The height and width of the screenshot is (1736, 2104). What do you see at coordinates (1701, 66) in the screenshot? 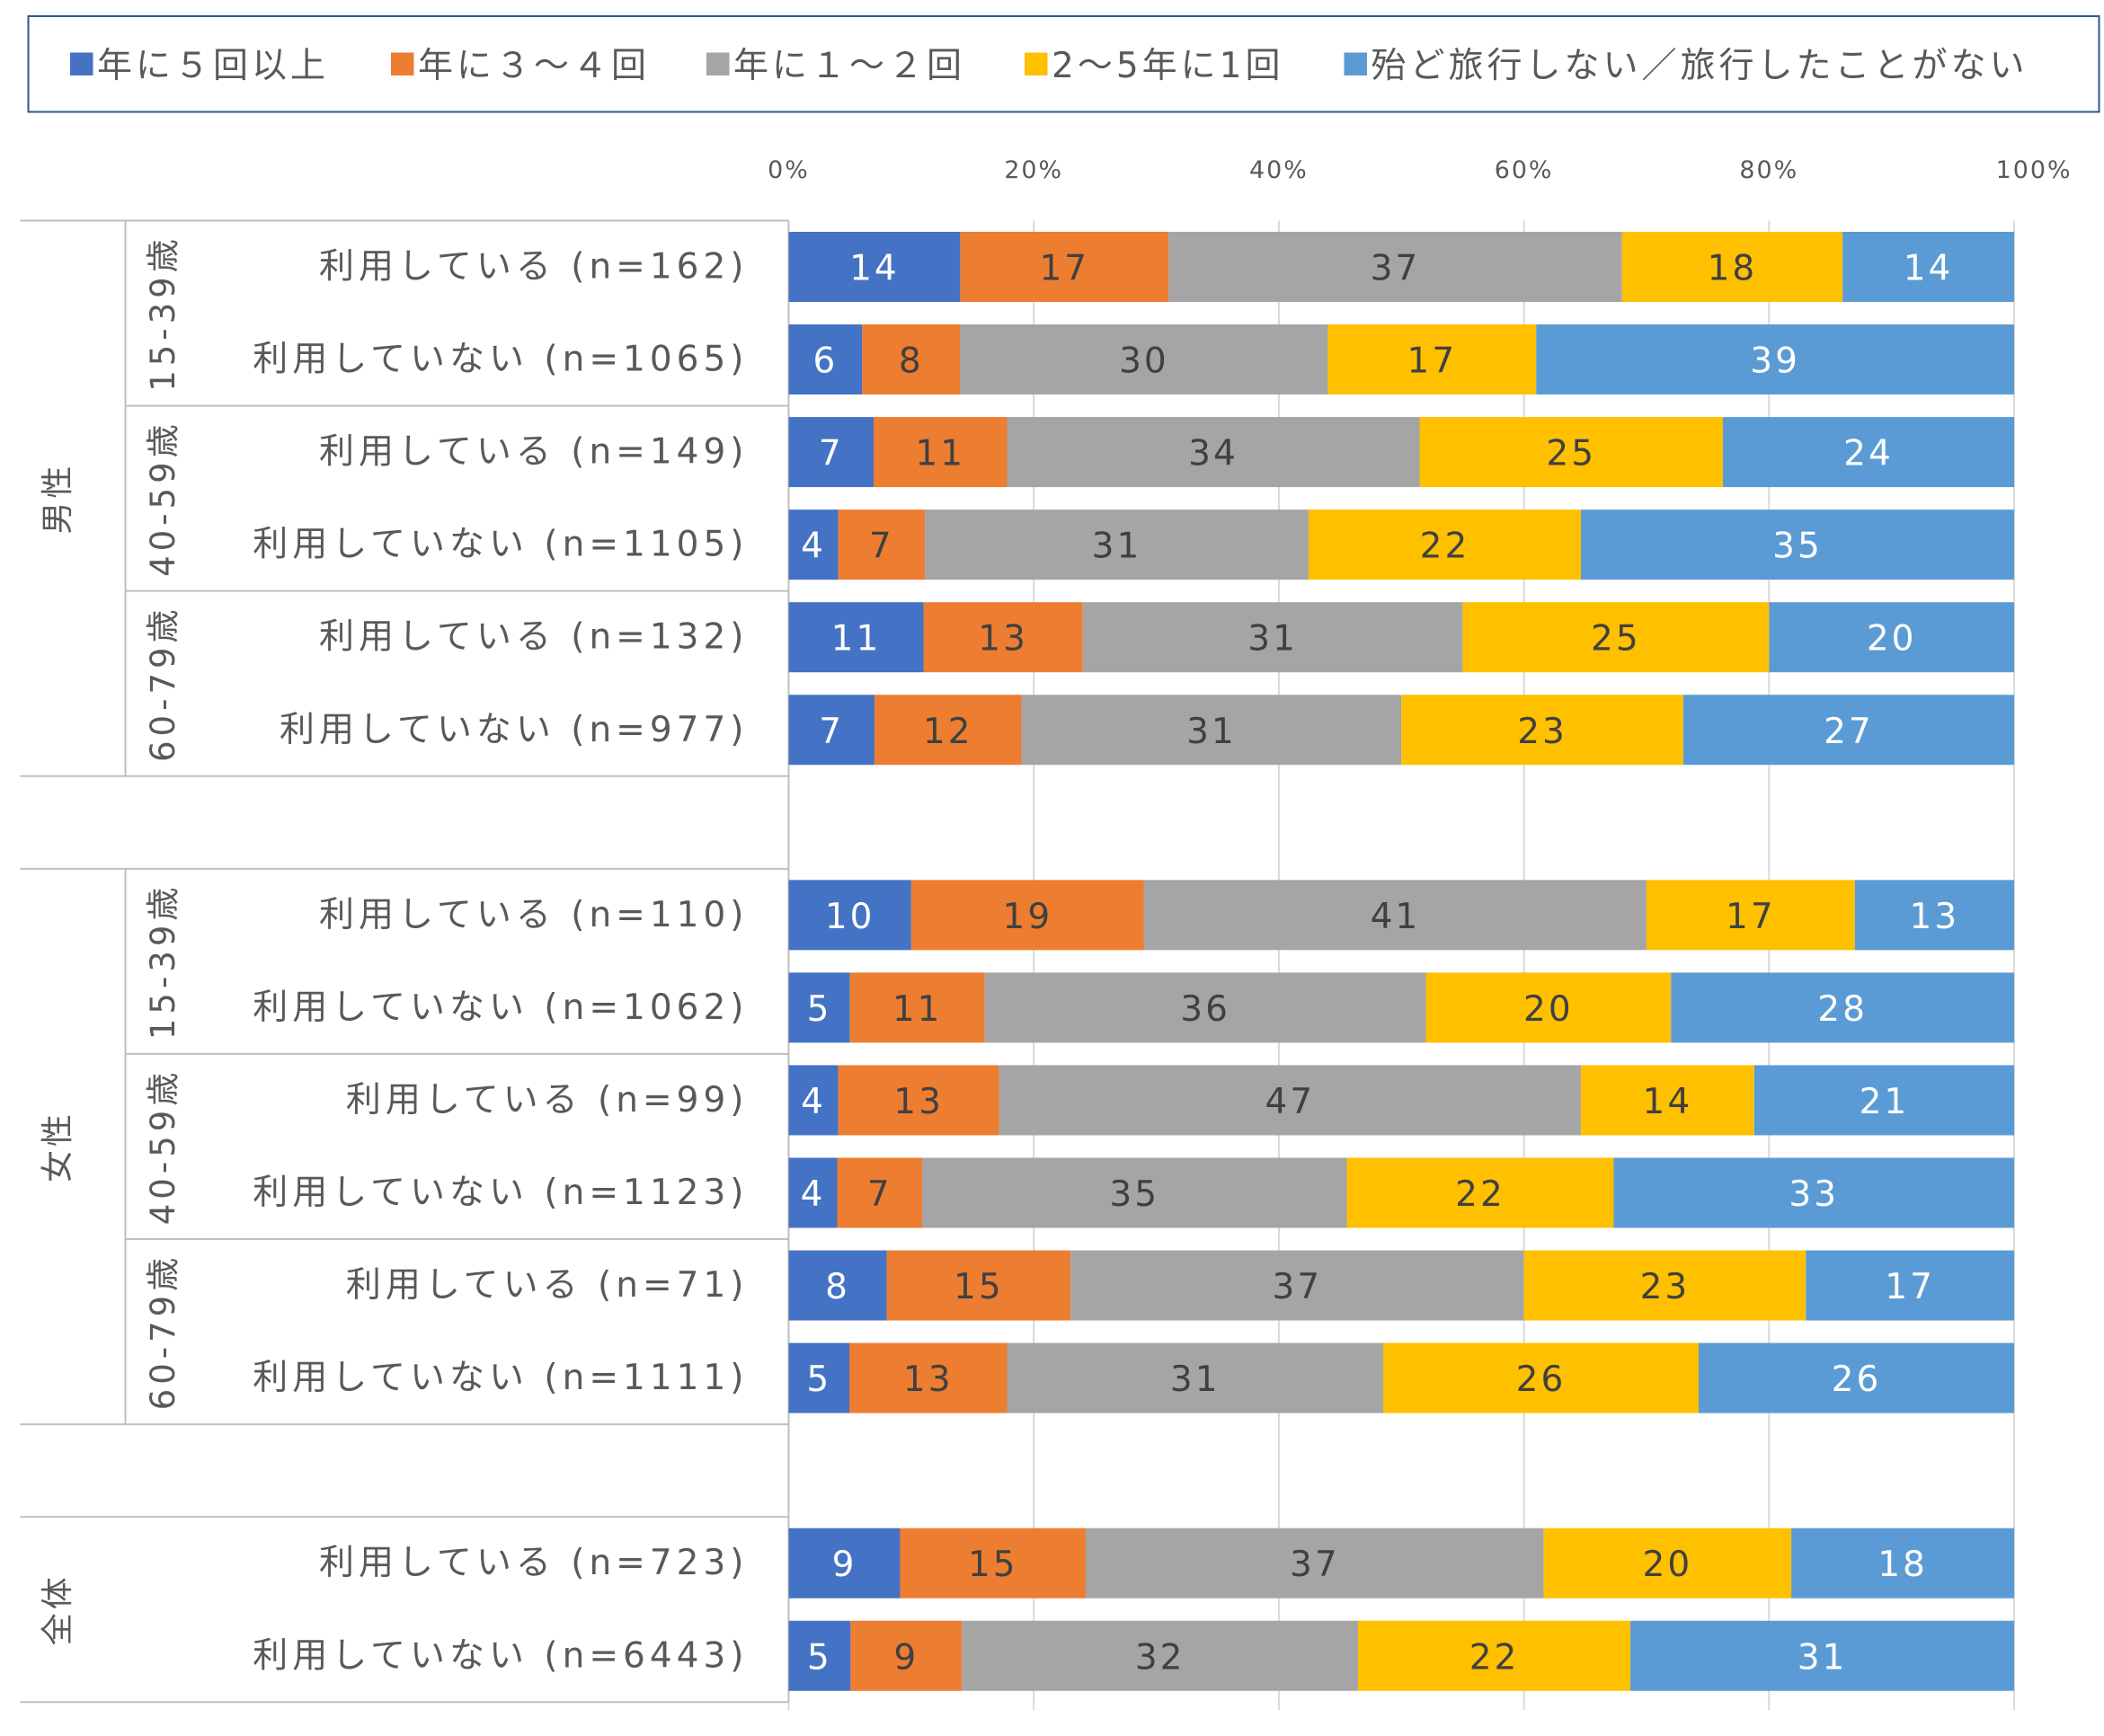
I see `legend-label: 殆ど旅行しない／旅行したことがない` at bounding box center [1701, 66].